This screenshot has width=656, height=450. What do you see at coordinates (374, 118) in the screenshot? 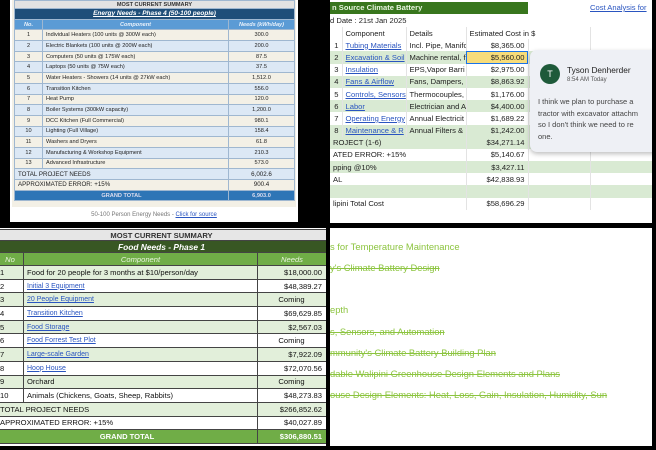
I see `row-component-link: Operating Energy` at bounding box center [374, 118].